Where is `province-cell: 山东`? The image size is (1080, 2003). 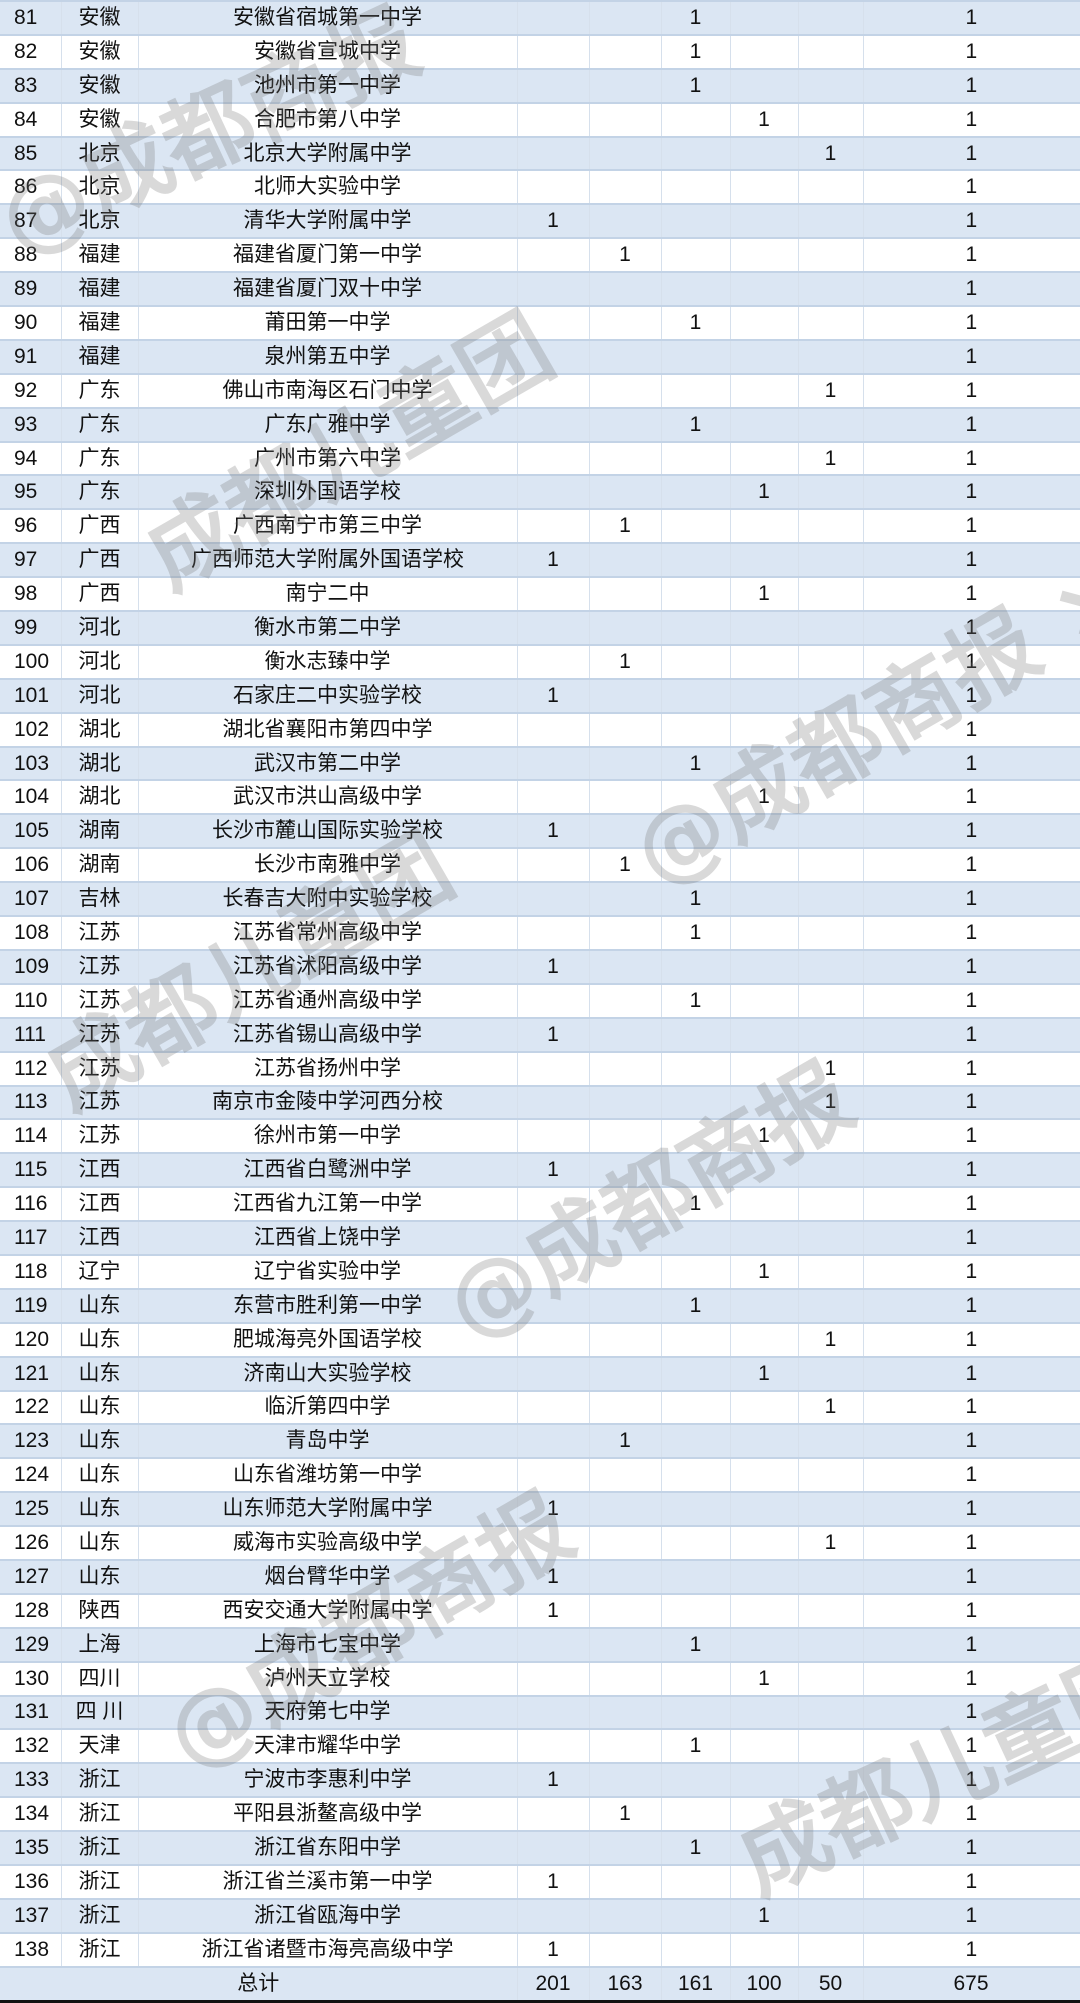 province-cell: 山东 is located at coordinates (100, 1305).